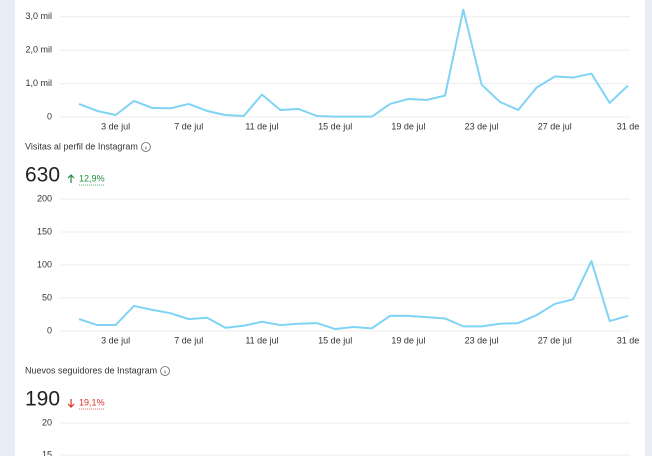 The height and width of the screenshot is (456, 652). What do you see at coordinates (38, 50) in the screenshot?
I see `y-tick-label: 2,0 mil` at bounding box center [38, 50].